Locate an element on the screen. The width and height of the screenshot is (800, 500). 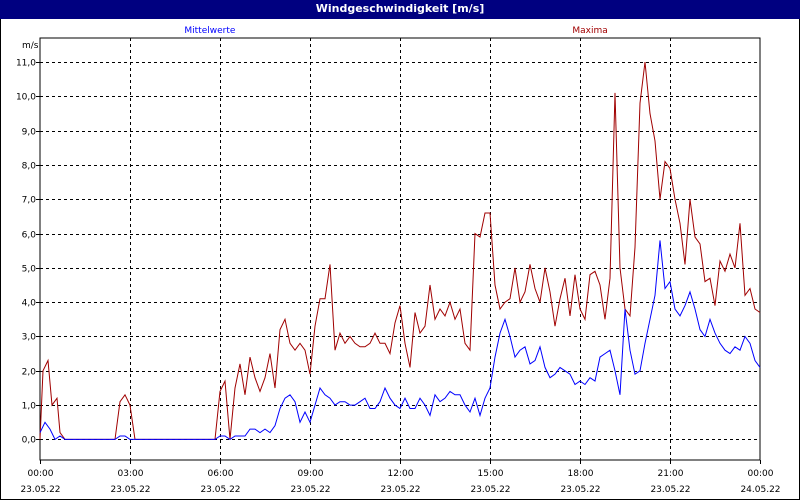
y-tick-label: 2,0 is located at coordinates (29, 373).